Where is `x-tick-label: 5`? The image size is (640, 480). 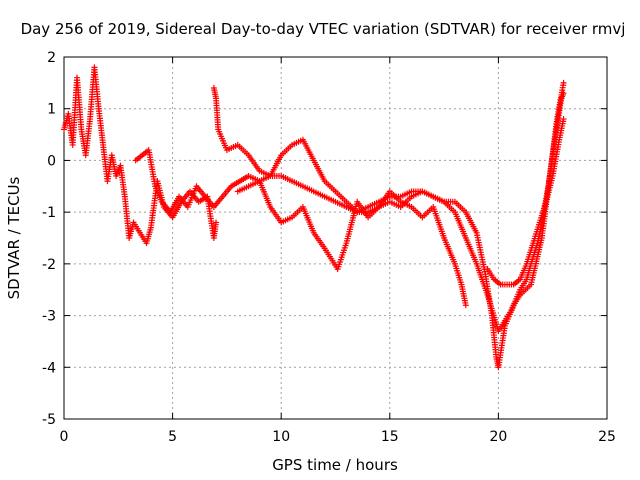 x-tick-label: 5 is located at coordinates (172, 437).